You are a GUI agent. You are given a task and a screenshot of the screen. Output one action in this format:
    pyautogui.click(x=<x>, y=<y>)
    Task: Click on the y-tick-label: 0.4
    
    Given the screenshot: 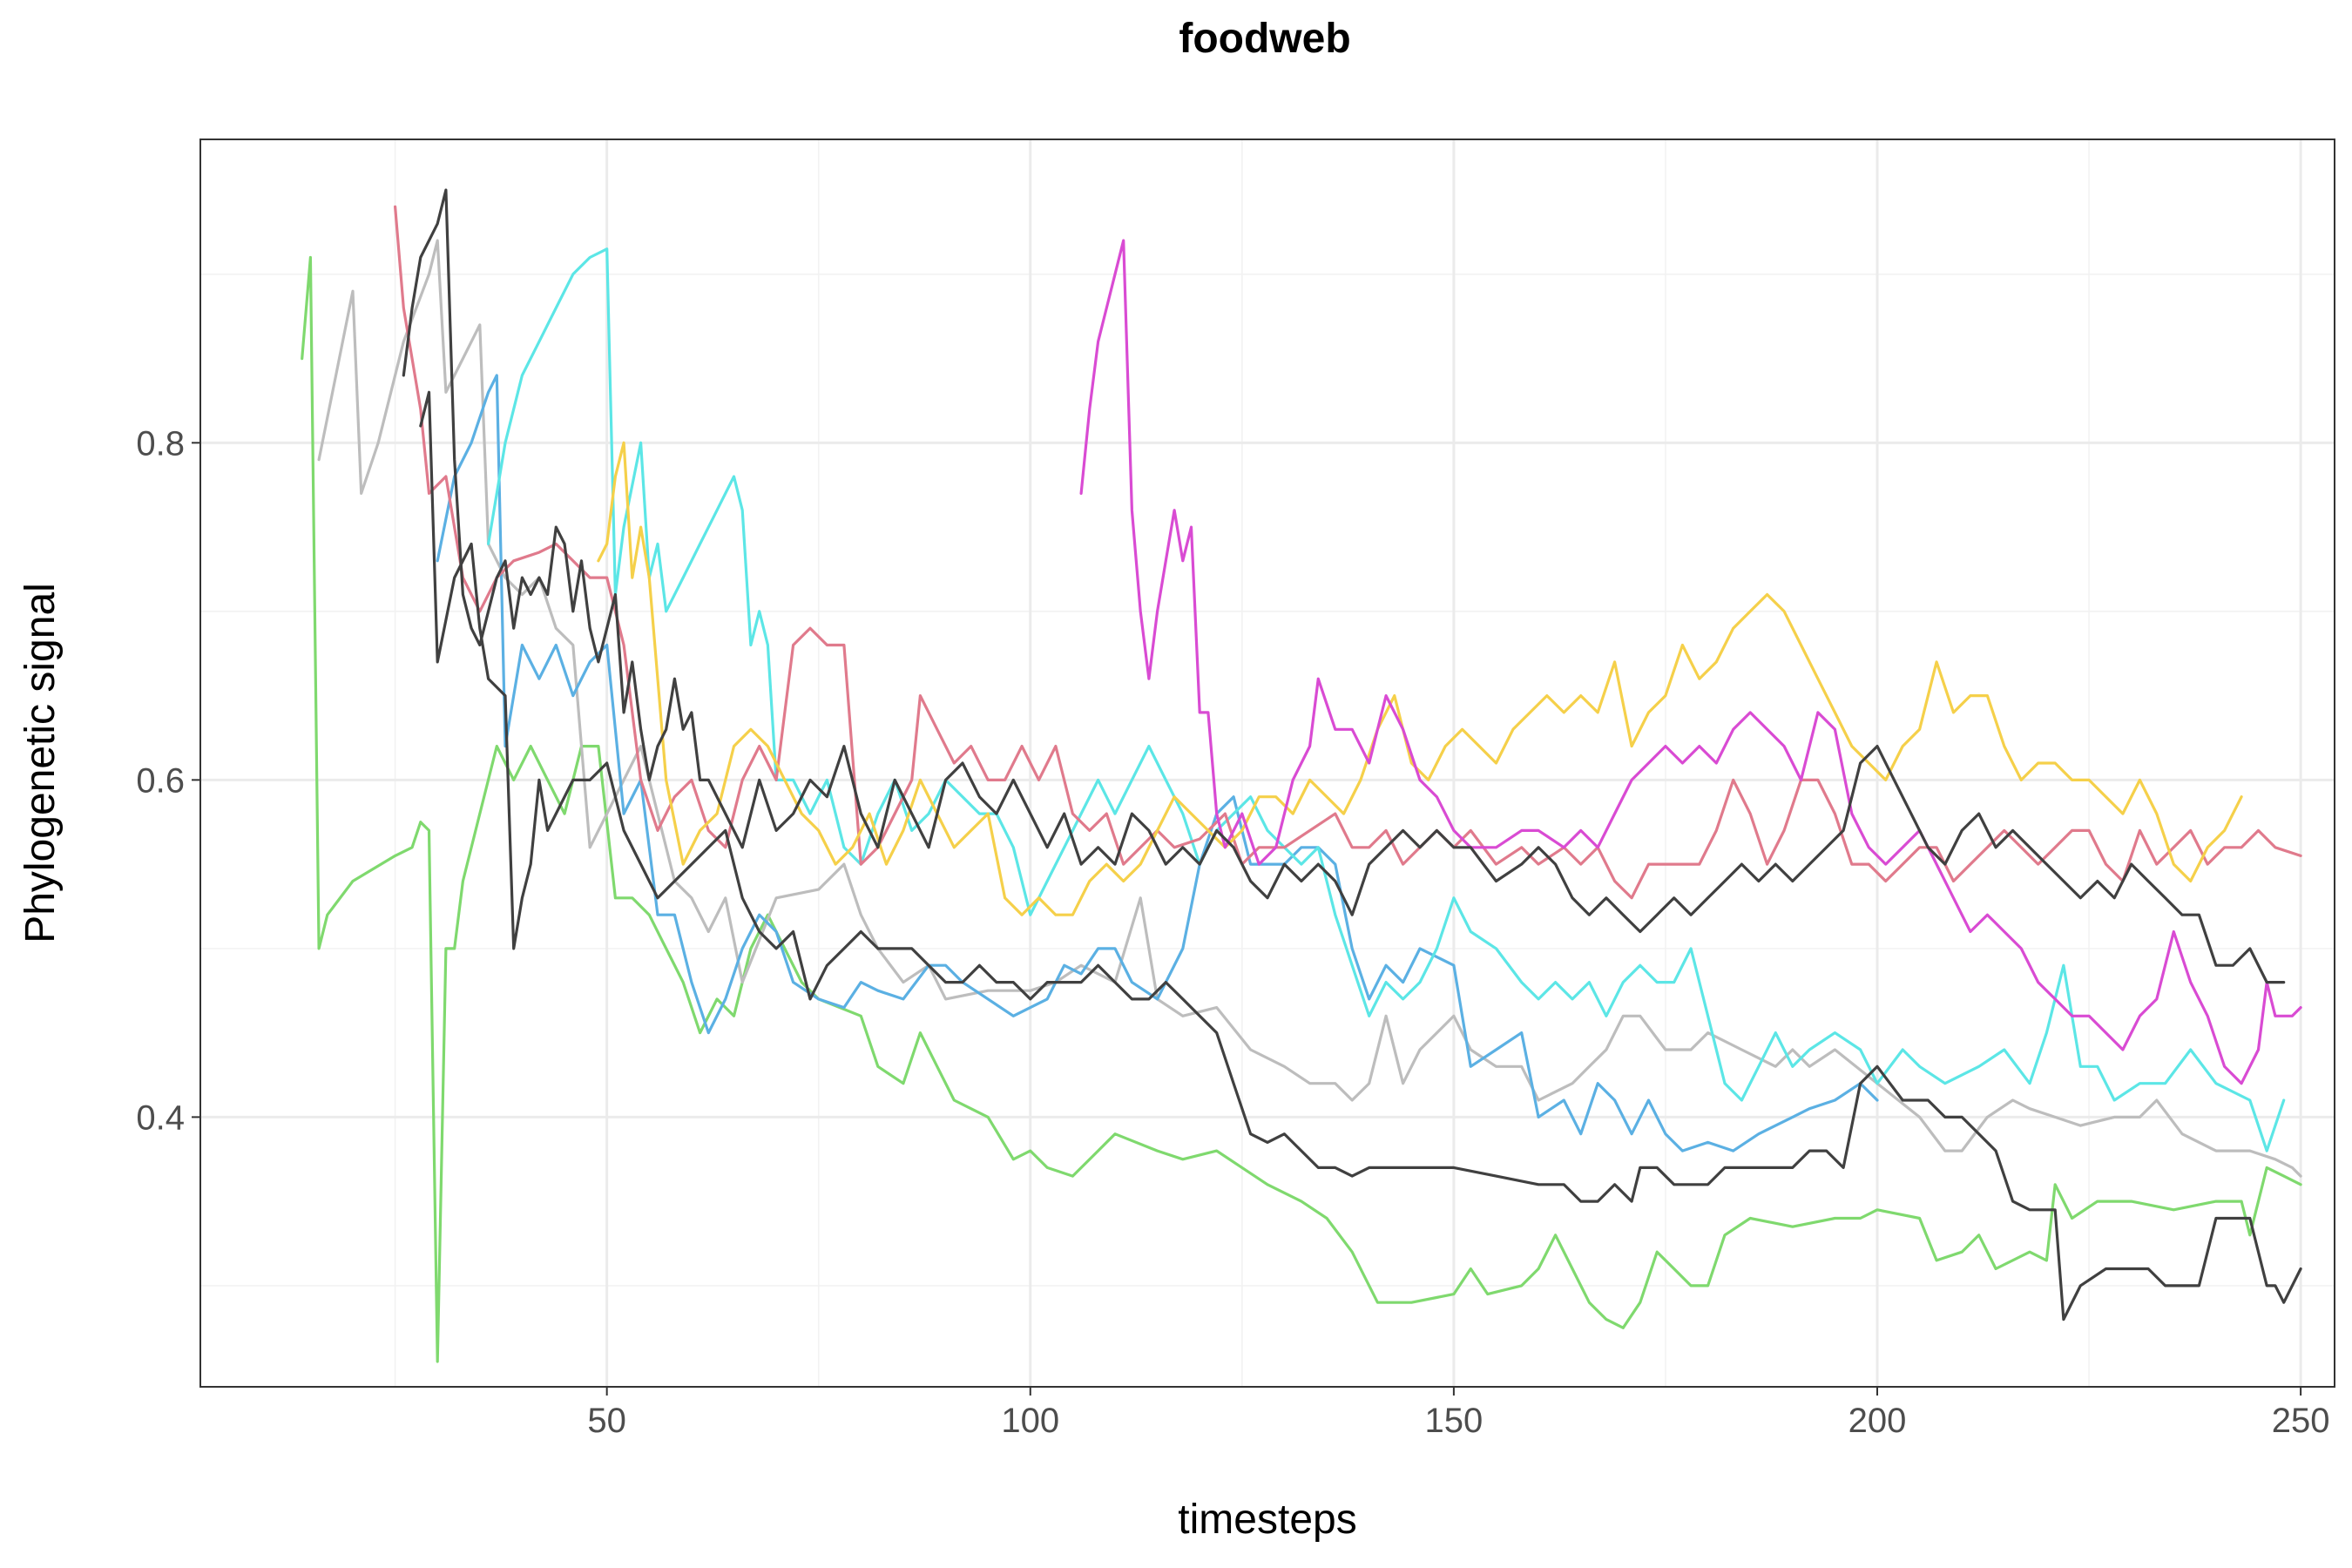 What is the action you would take?
    pyautogui.click(x=161, y=1117)
    